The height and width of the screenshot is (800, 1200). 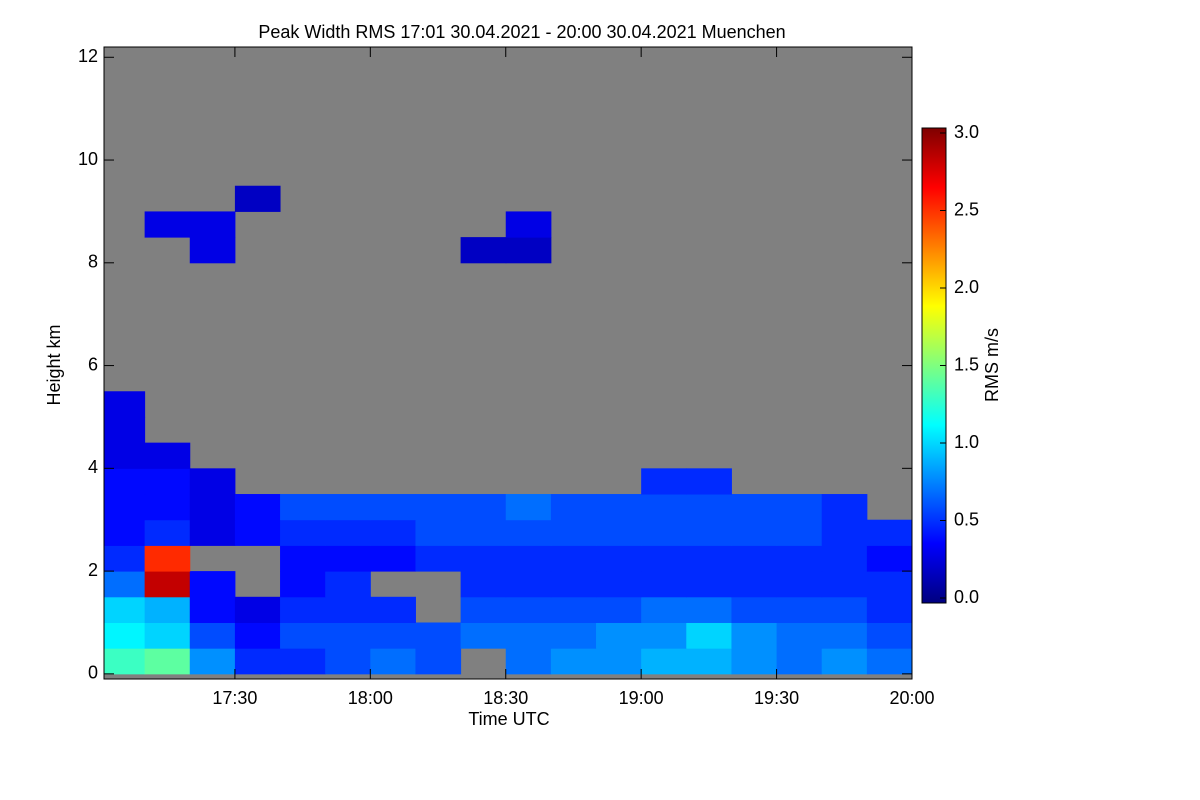 What do you see at coordinates (93, 467) in the screenshot?
I see `y-tick-label: 4` at bounding box center [93, 467].